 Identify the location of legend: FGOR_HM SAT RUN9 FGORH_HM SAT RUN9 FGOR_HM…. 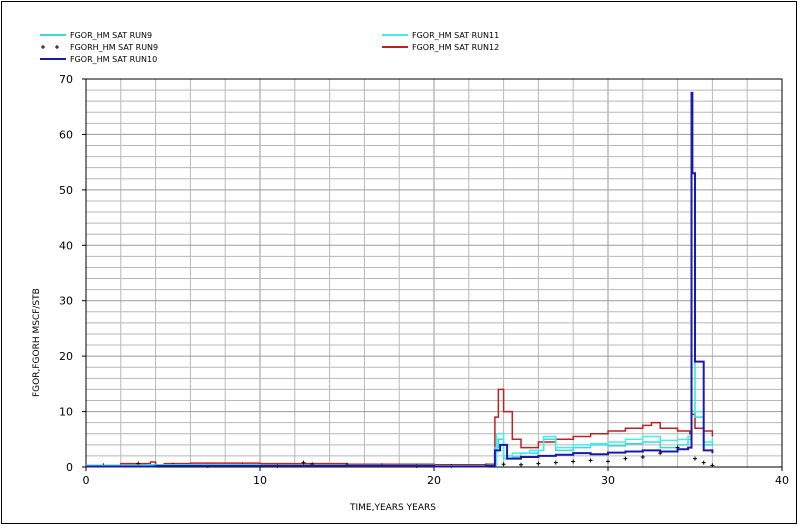
(269, 47).